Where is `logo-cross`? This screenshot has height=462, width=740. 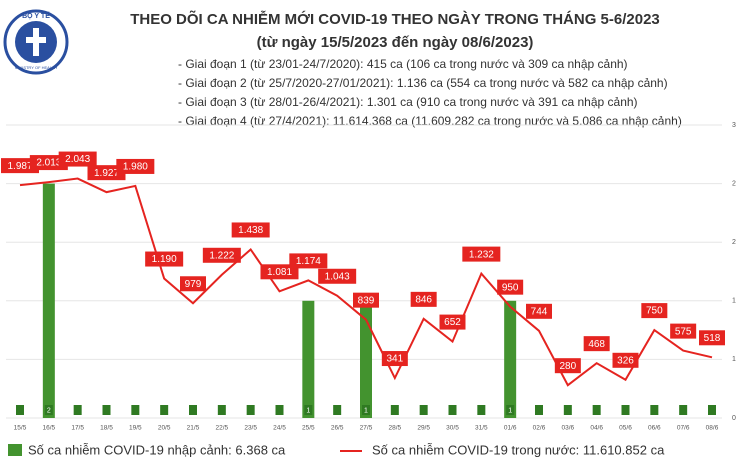
logo-cross is located at coordinates (36, 40).